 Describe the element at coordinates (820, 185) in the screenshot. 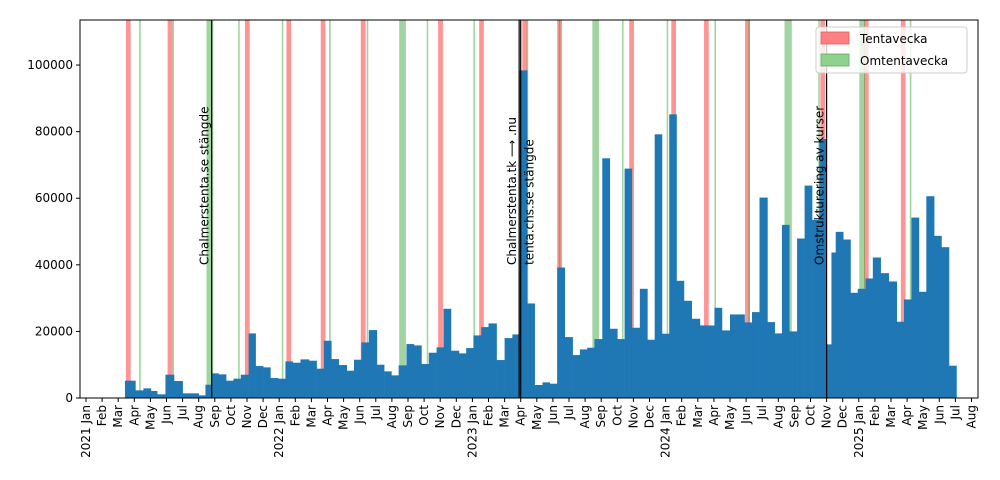

I see `annotation-text: Omstrukturering av kurser` at that location.